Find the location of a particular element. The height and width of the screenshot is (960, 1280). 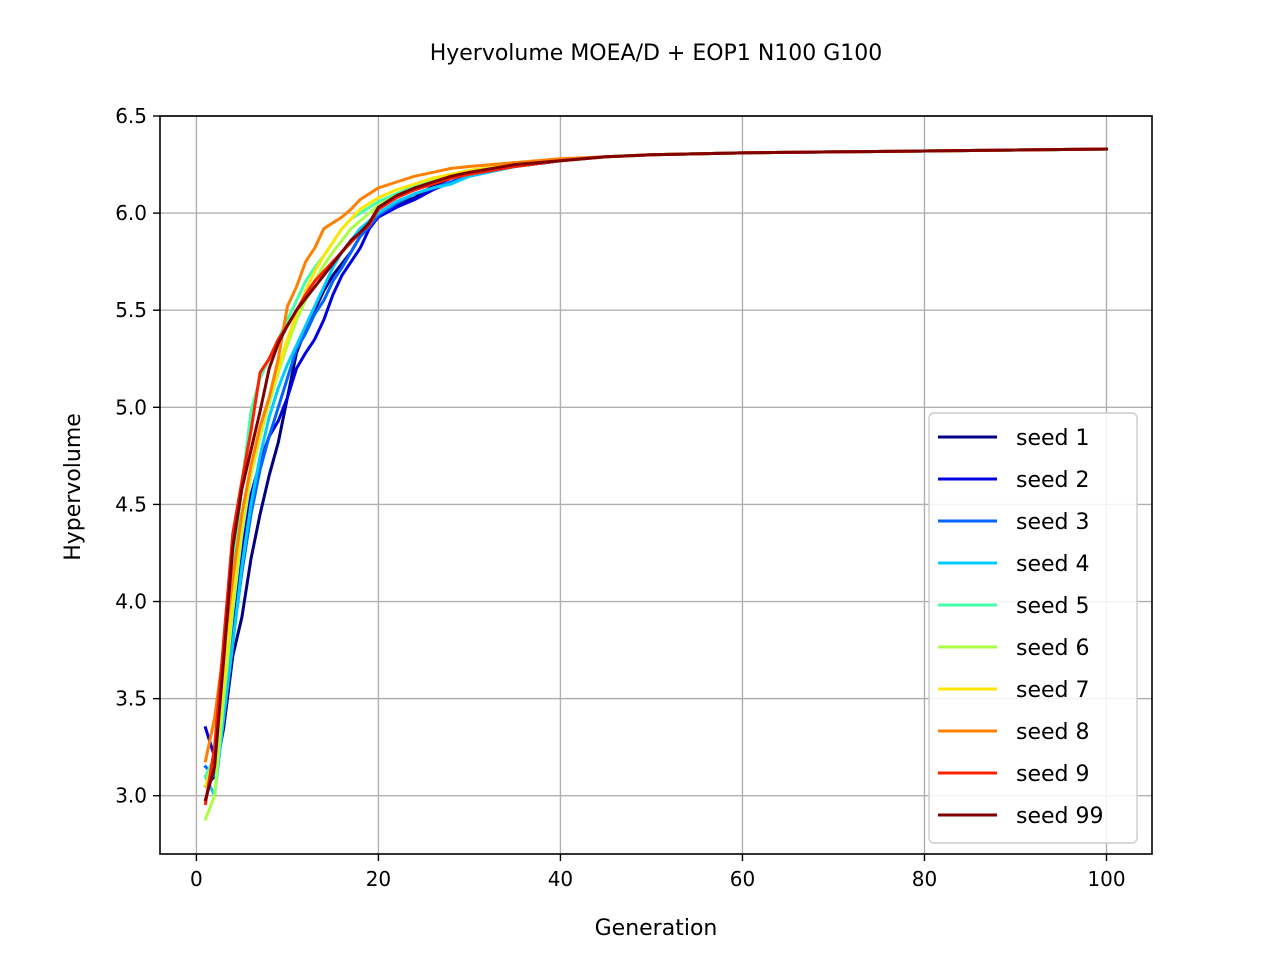

y-tick-label: 5.5 is located at coordinates (131, 310).